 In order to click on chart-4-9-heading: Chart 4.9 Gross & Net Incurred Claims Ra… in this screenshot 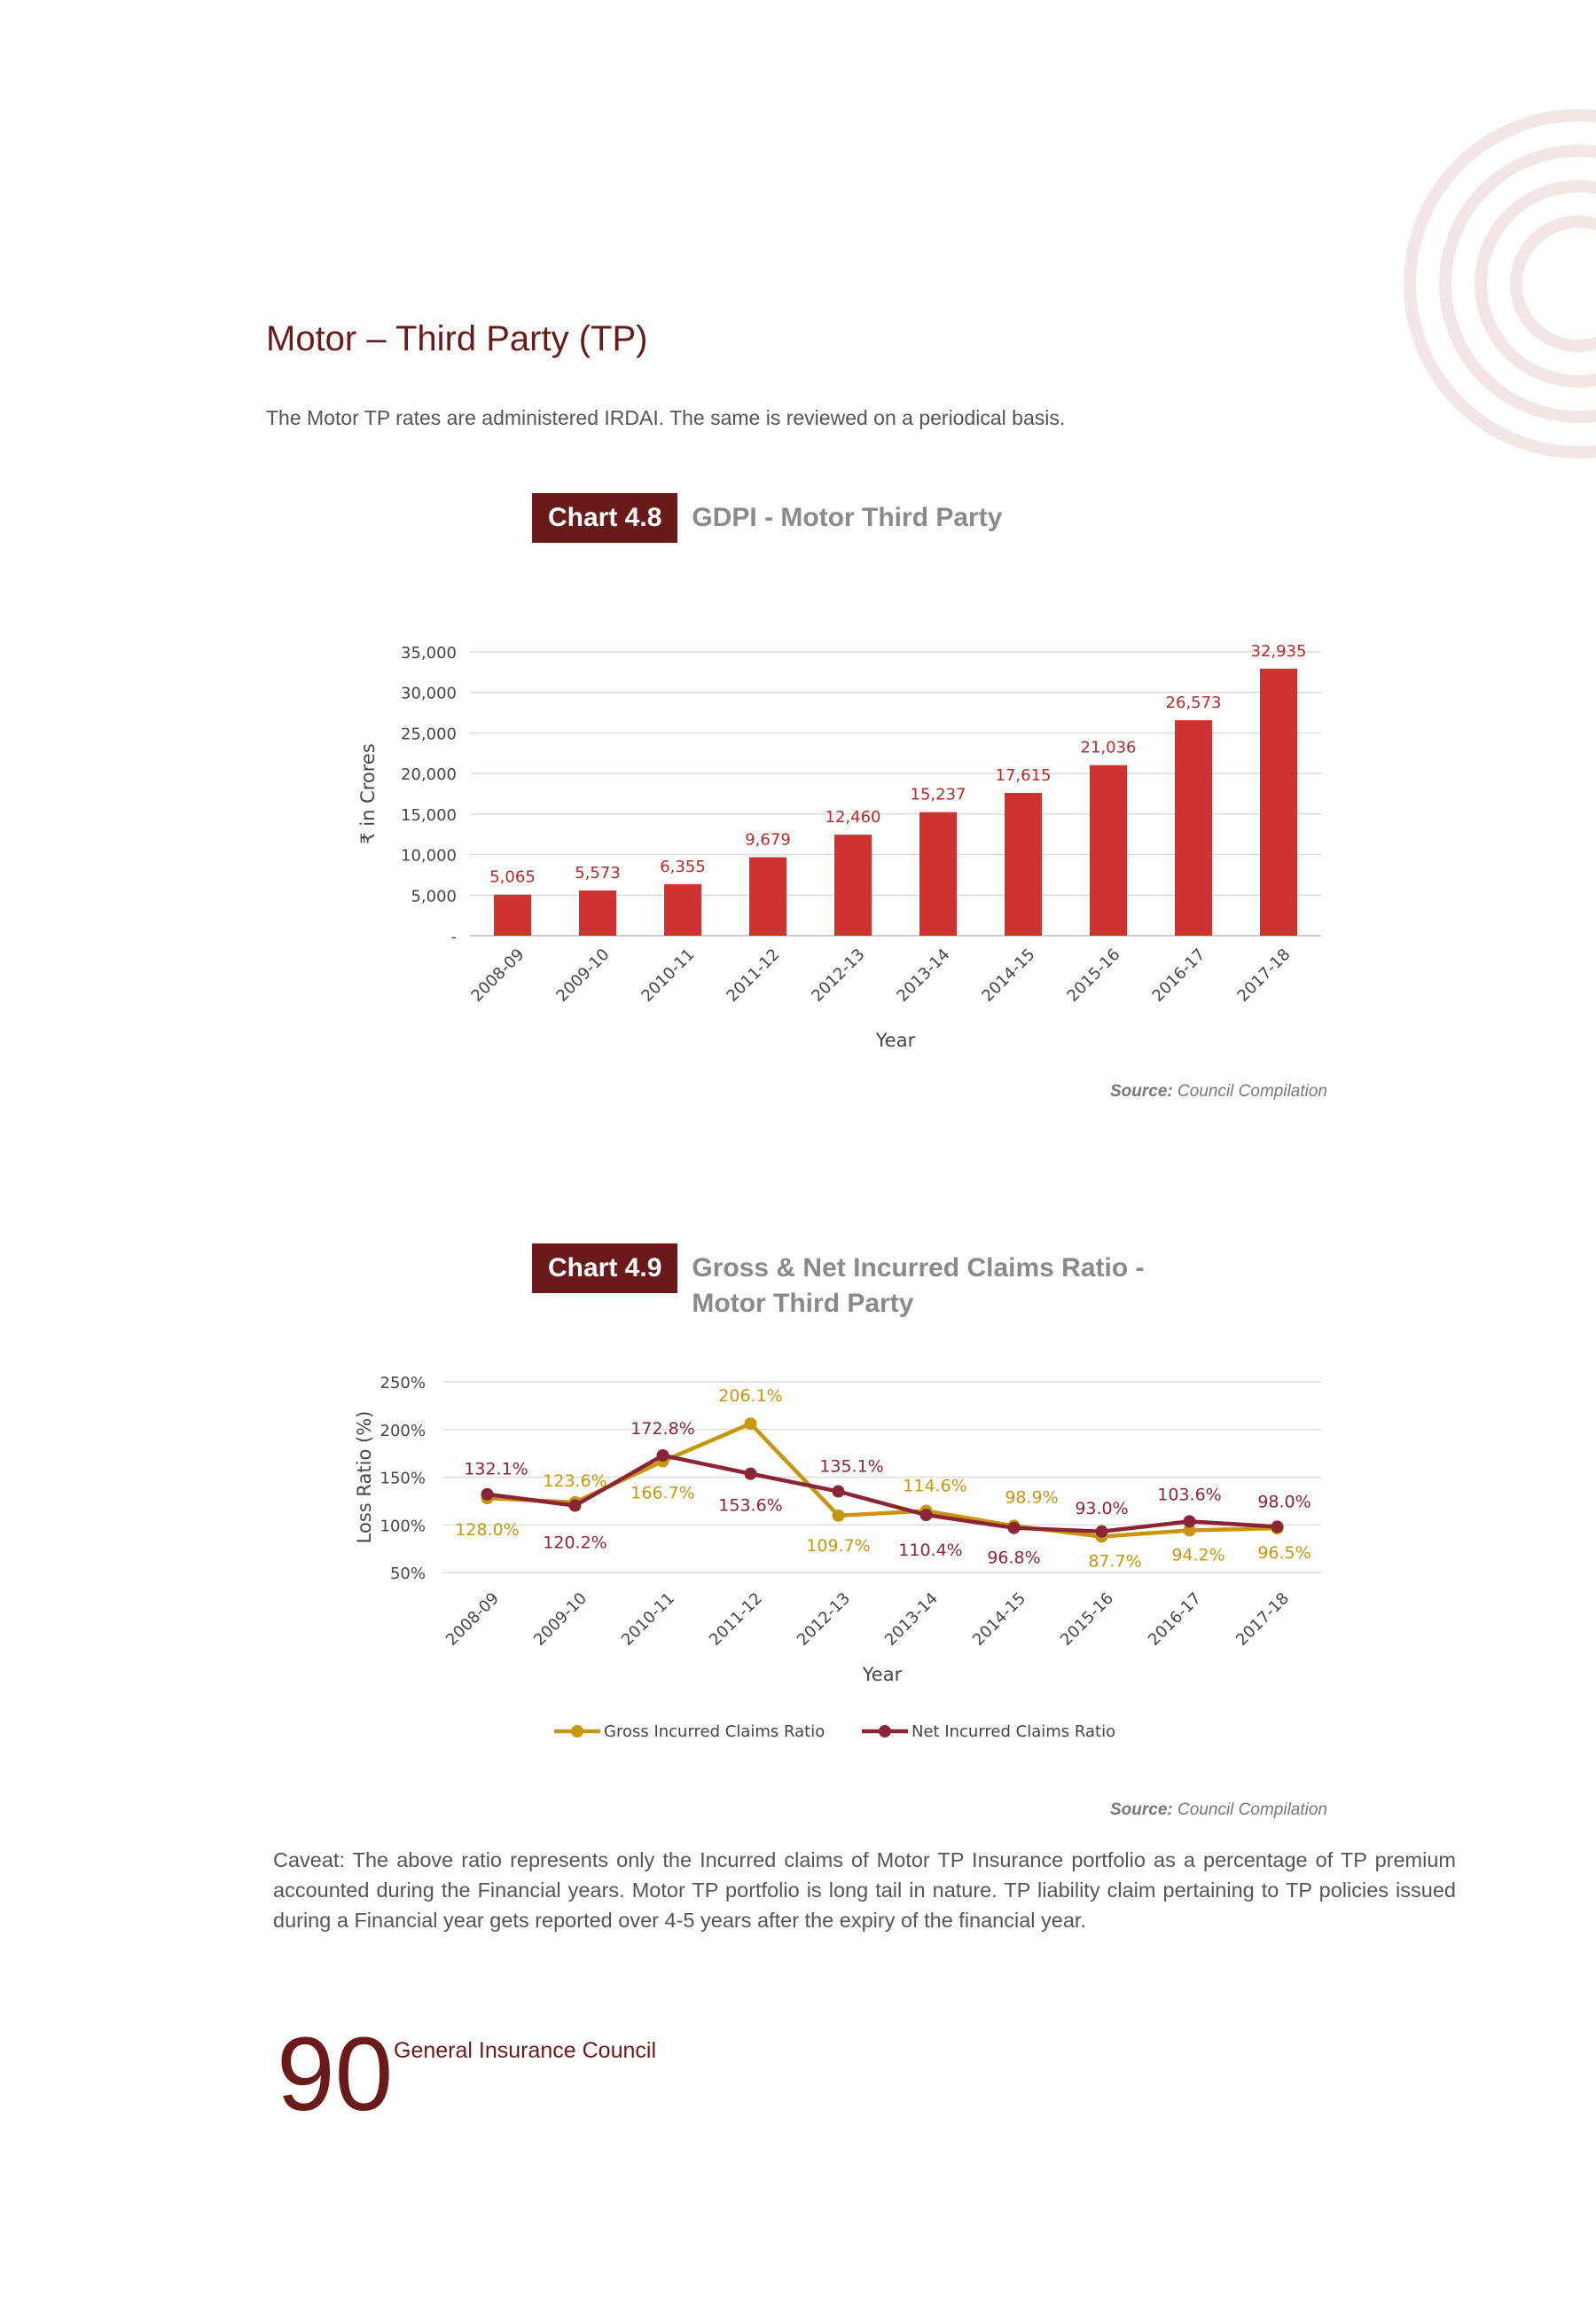, I will do `click(839, 1282)`.